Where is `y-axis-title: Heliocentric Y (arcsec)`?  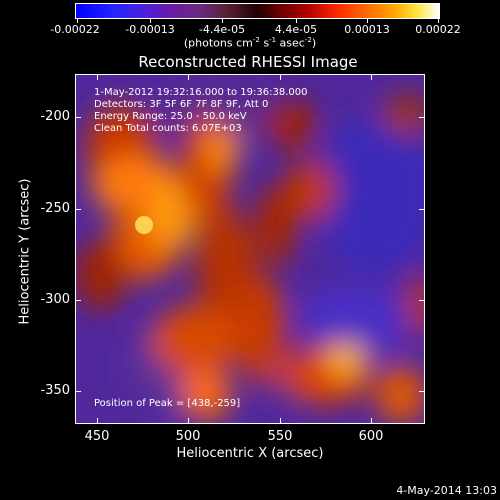 y-axis-title: Heliocentric Y (arcsec) is located at coordinates (25, 251).